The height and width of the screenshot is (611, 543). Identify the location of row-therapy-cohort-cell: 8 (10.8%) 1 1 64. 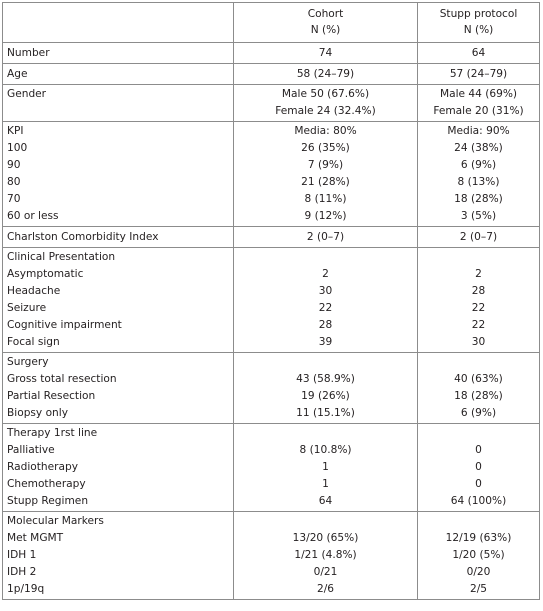
(325, 467).